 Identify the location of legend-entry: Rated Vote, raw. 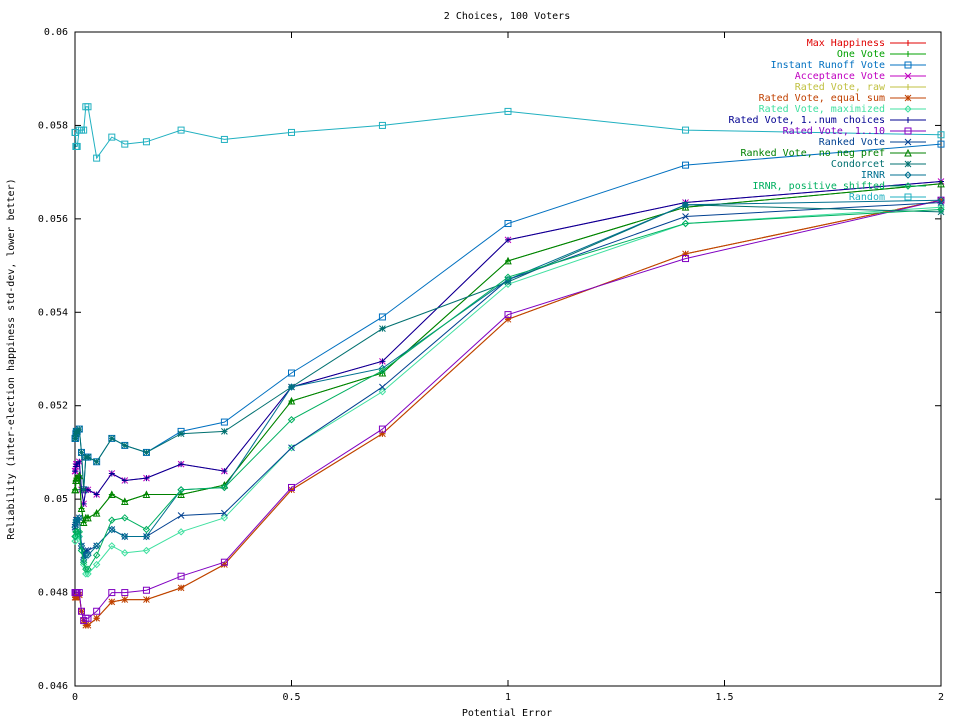
(860, 87).